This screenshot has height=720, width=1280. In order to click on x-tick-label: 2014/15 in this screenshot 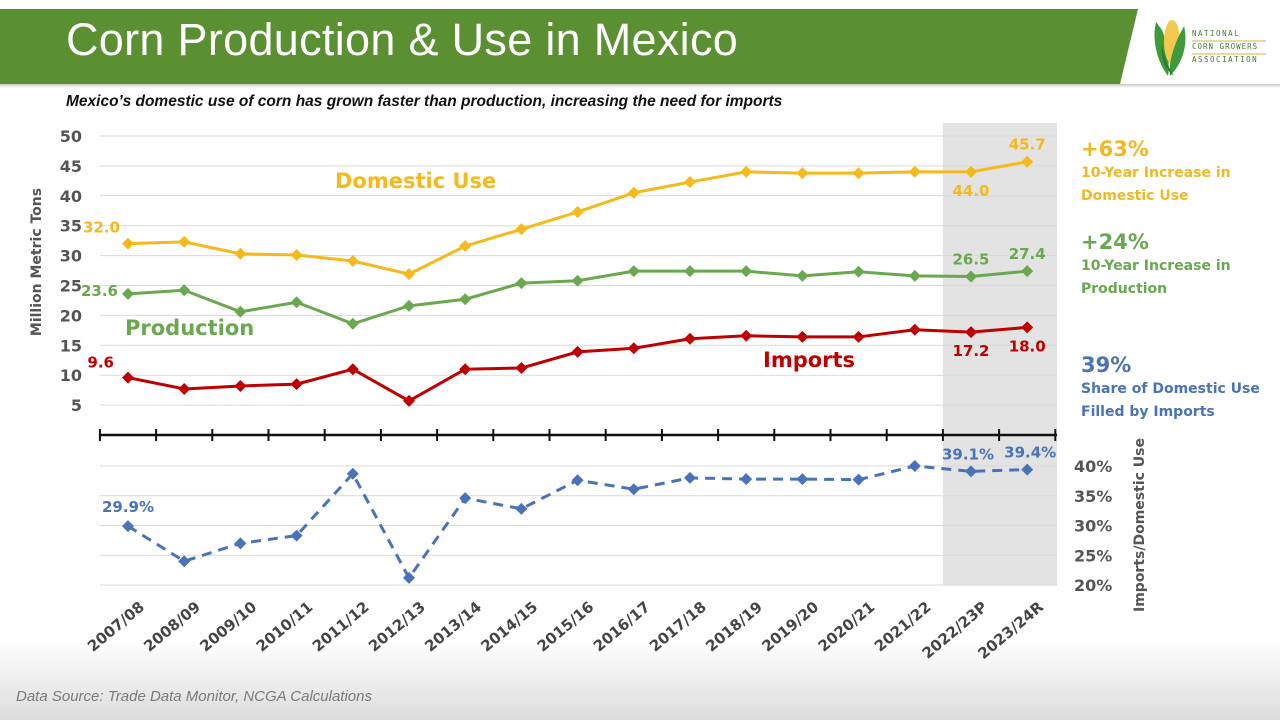, I will do `click(509, 627)`.